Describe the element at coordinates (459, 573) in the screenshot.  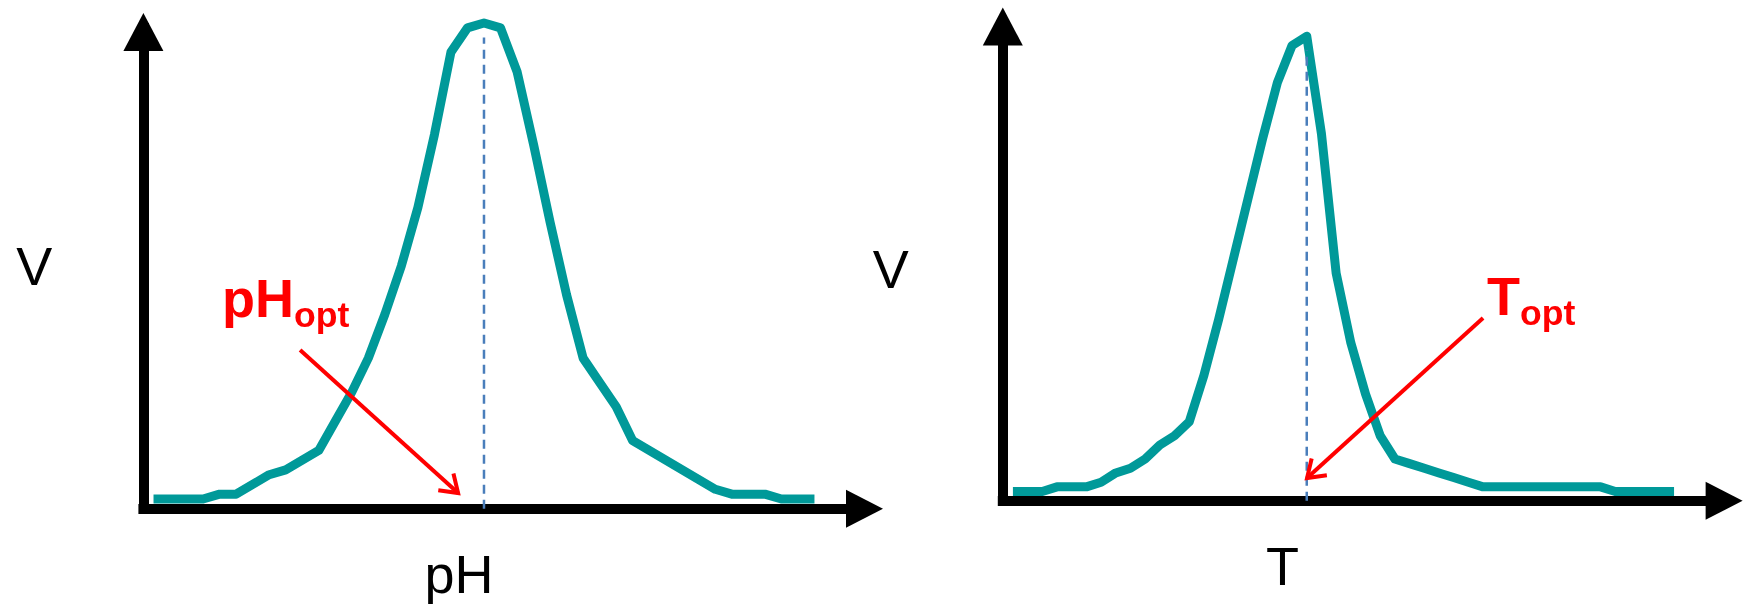
I see `x-axis-title: pH` at that location.